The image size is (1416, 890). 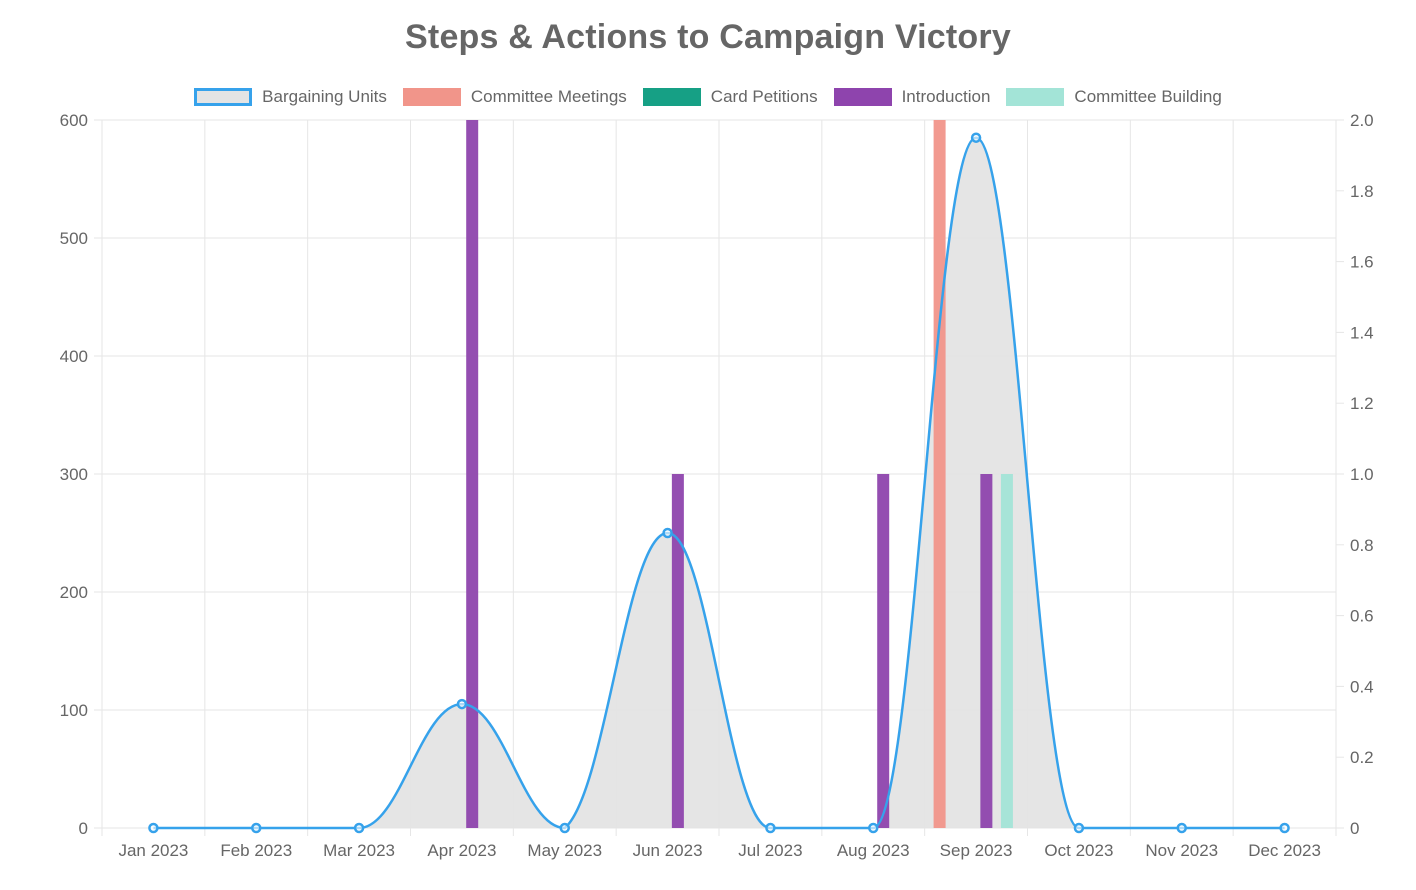 What do you see at coordinates (223, 97) in the screenshot?
I see `legend-swatch-bargaining-units` at bounding box center [223, 97].